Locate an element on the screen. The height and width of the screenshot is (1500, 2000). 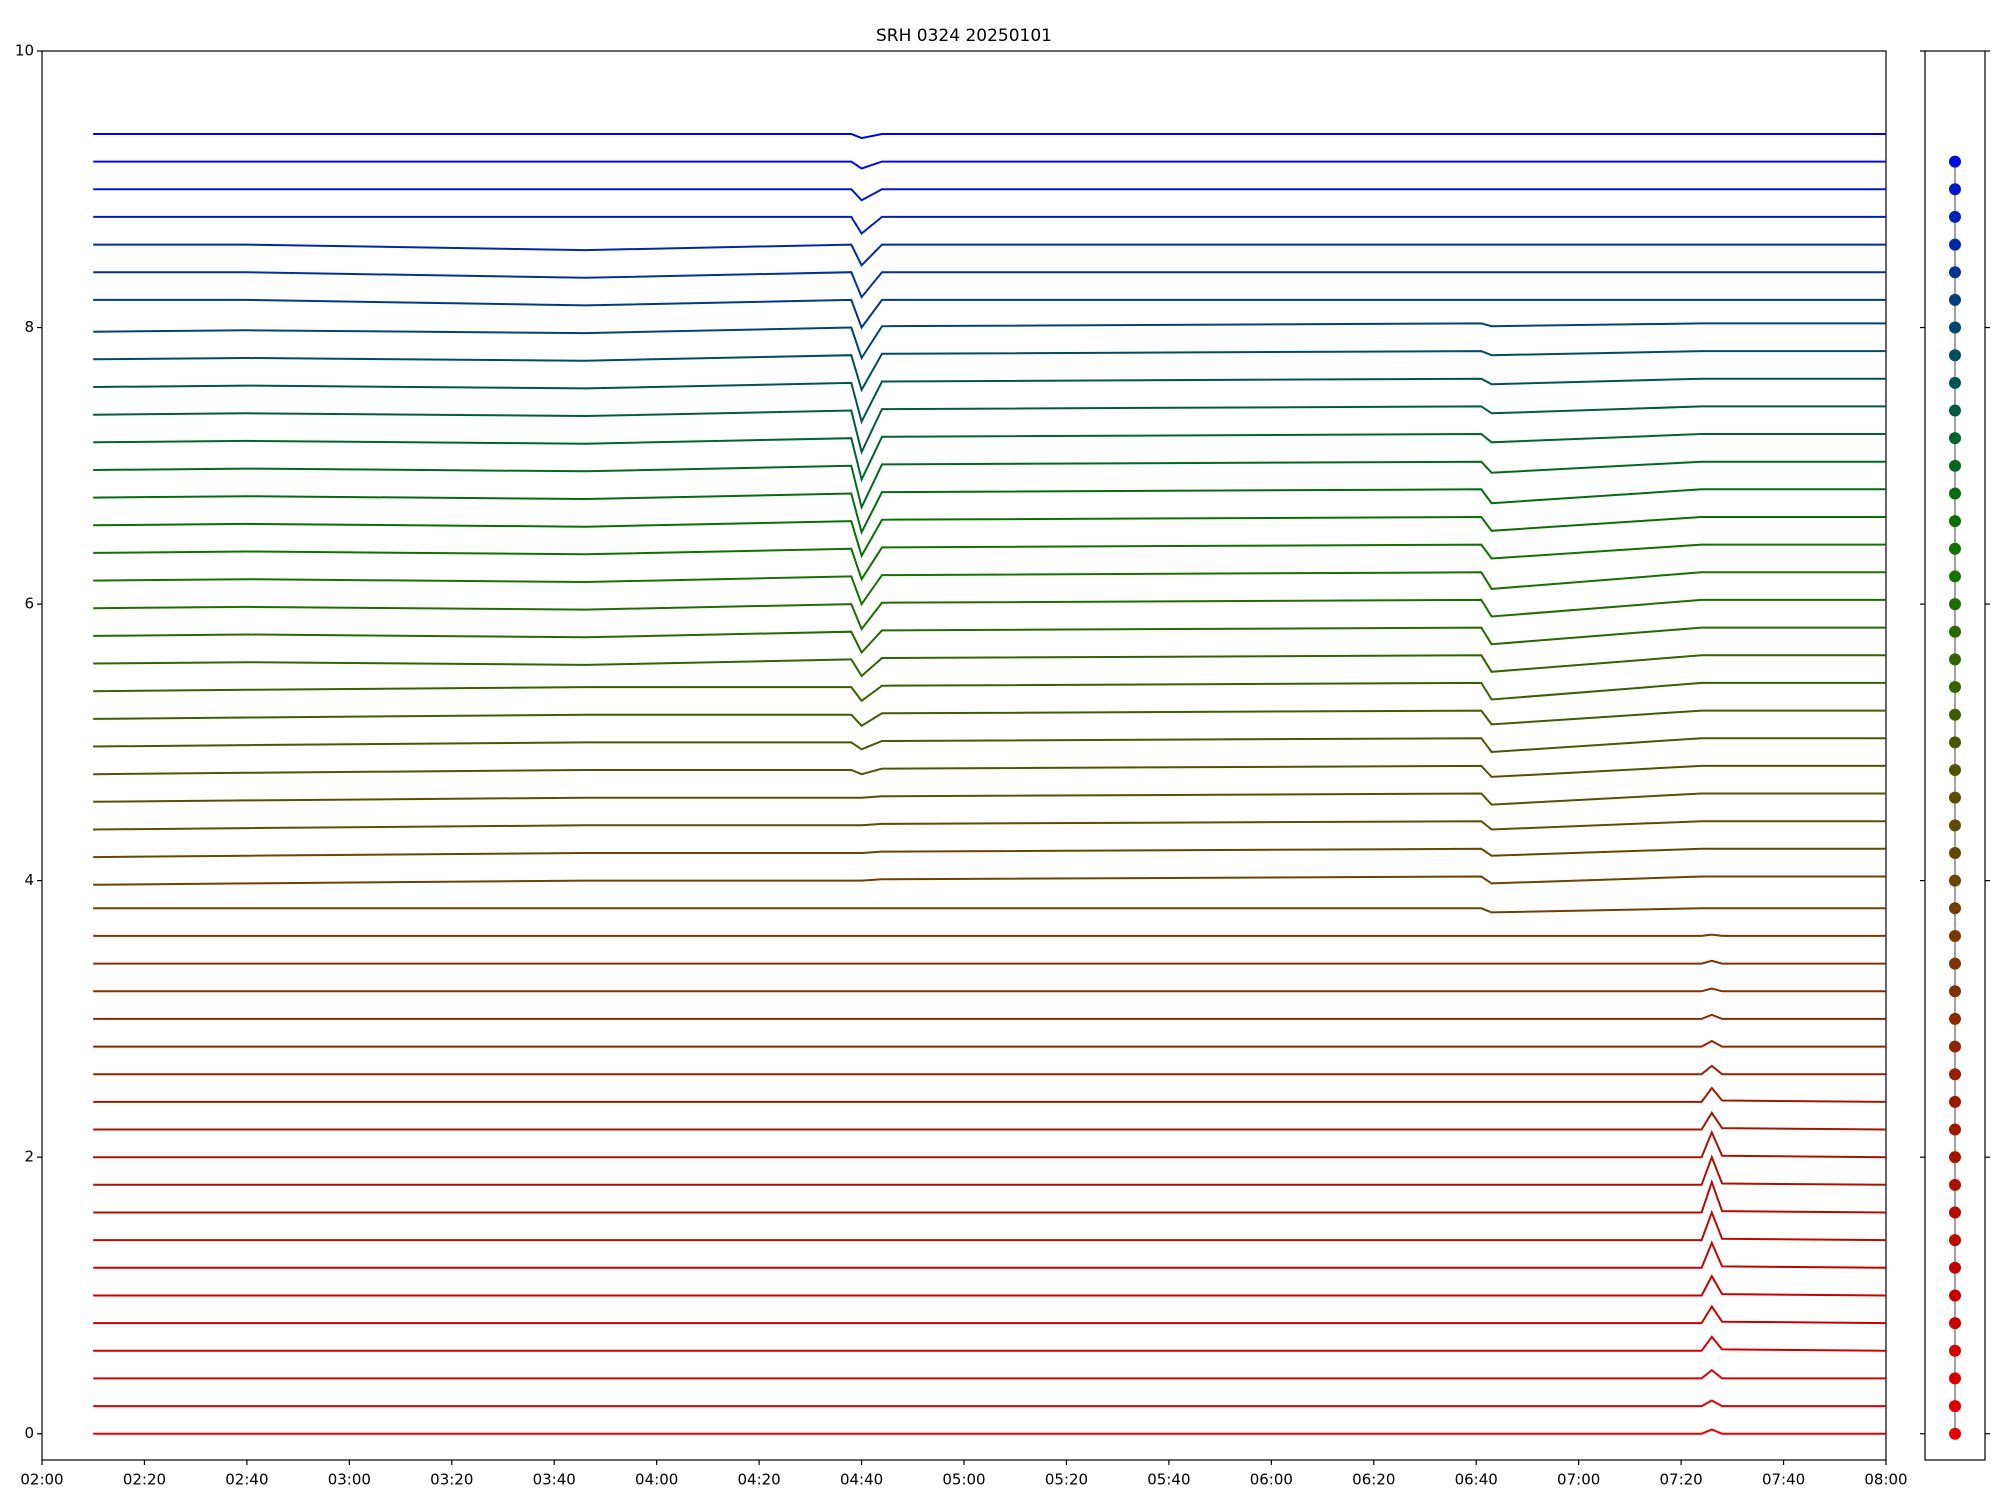
y-tick-label: 4 is located at coordinates (29, 880).